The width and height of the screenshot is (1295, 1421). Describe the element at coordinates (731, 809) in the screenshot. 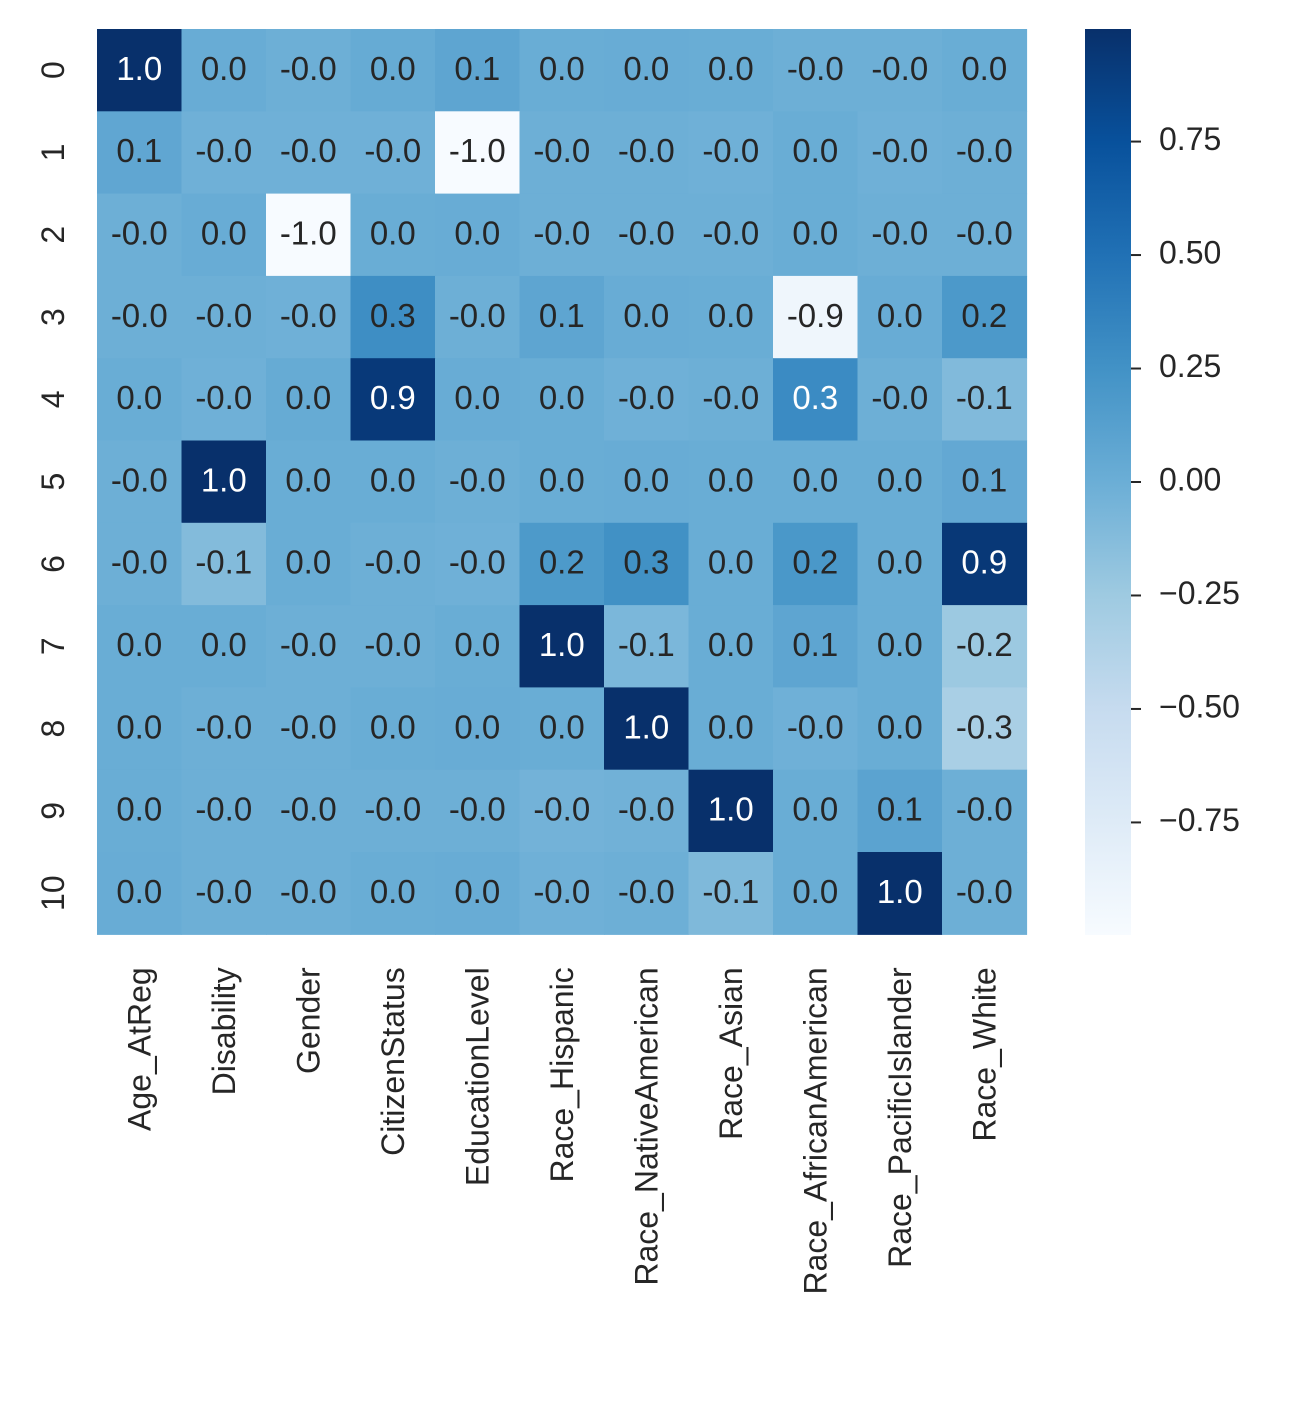

I see `cell-value-label: 1.0` at that location.